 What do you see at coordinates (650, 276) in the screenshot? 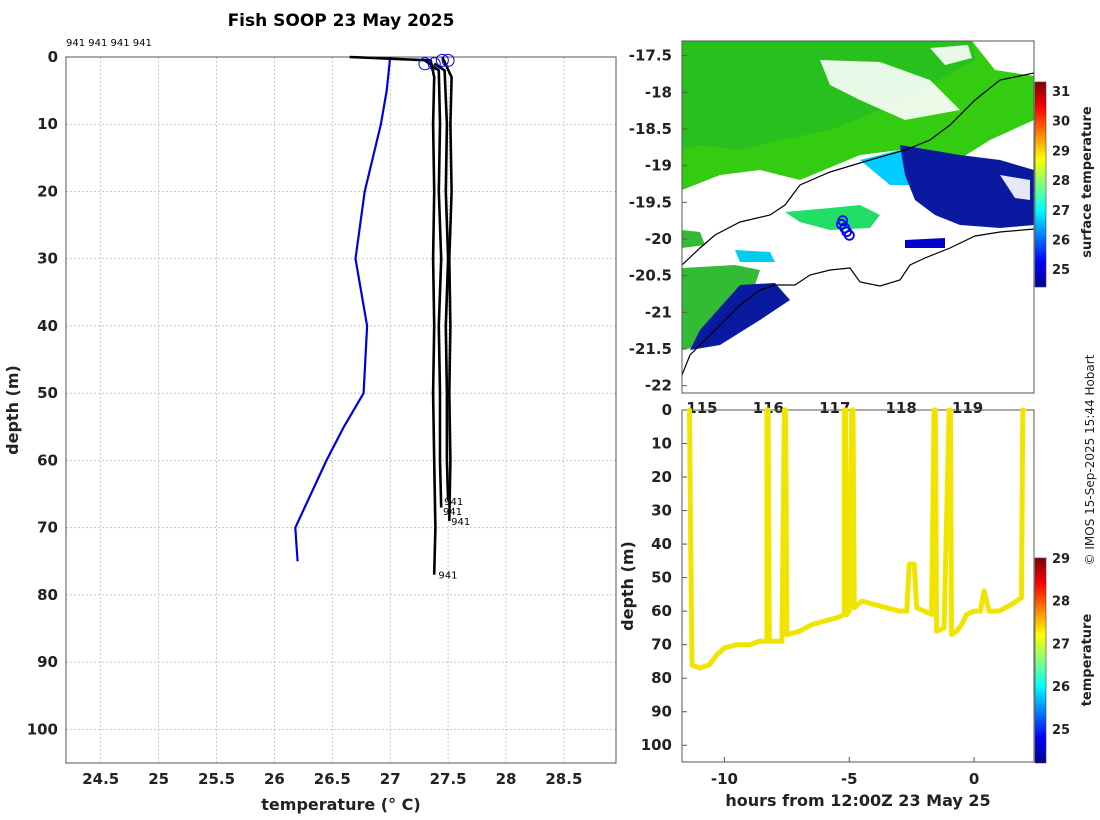
I see `map-y-tick-label: -20.5` at bounding box center [650, 276].